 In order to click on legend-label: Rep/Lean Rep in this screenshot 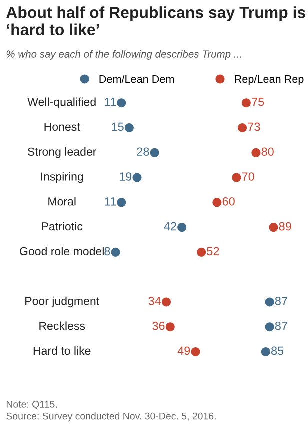, I will do `click(269, 80)`.